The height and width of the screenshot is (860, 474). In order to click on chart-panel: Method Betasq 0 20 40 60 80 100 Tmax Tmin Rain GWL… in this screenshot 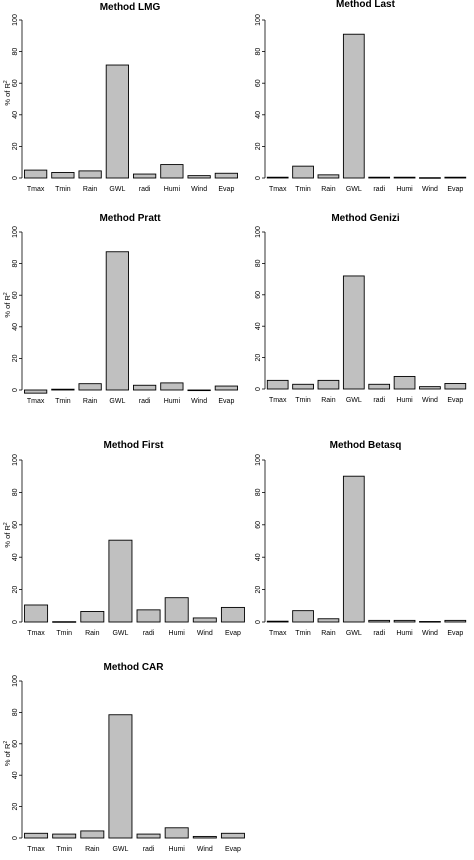, I will do `click(361, 538)`.